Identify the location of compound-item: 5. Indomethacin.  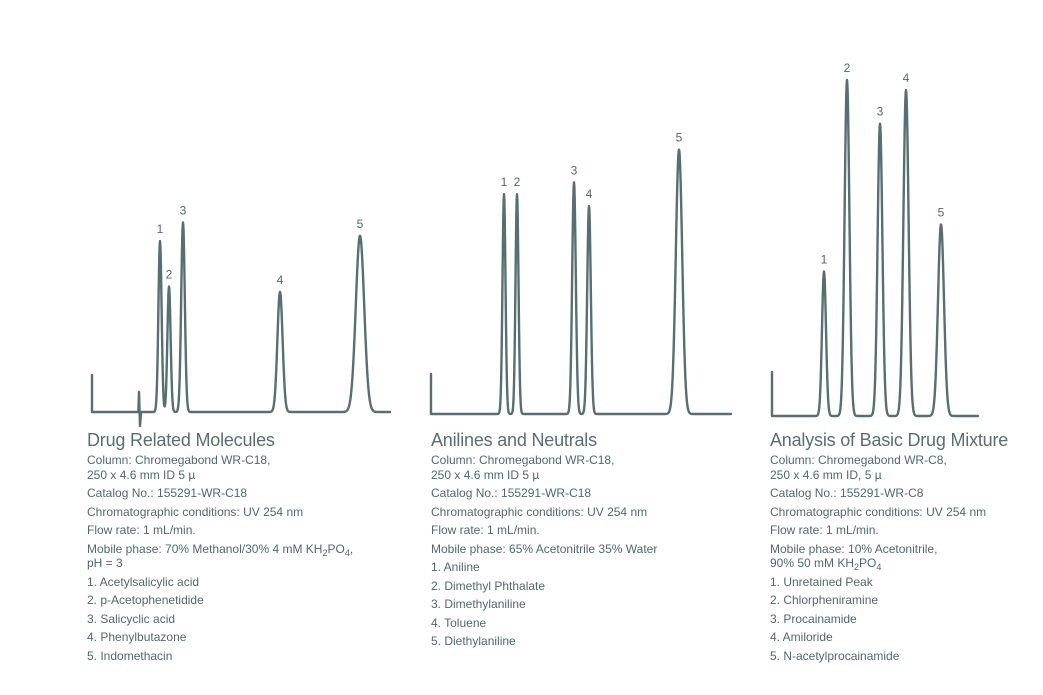
(130, 655).